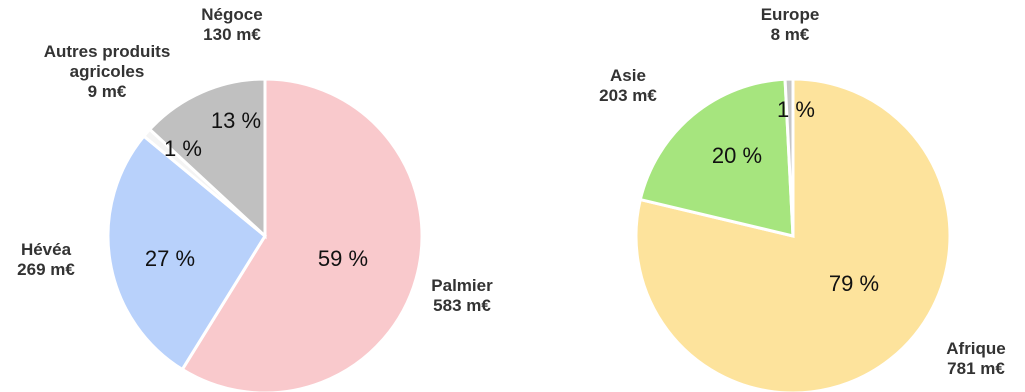 This screenshot has height=392, width=1025. I want to click on slice-percent-negoce: 13 %, so click(236, 120).